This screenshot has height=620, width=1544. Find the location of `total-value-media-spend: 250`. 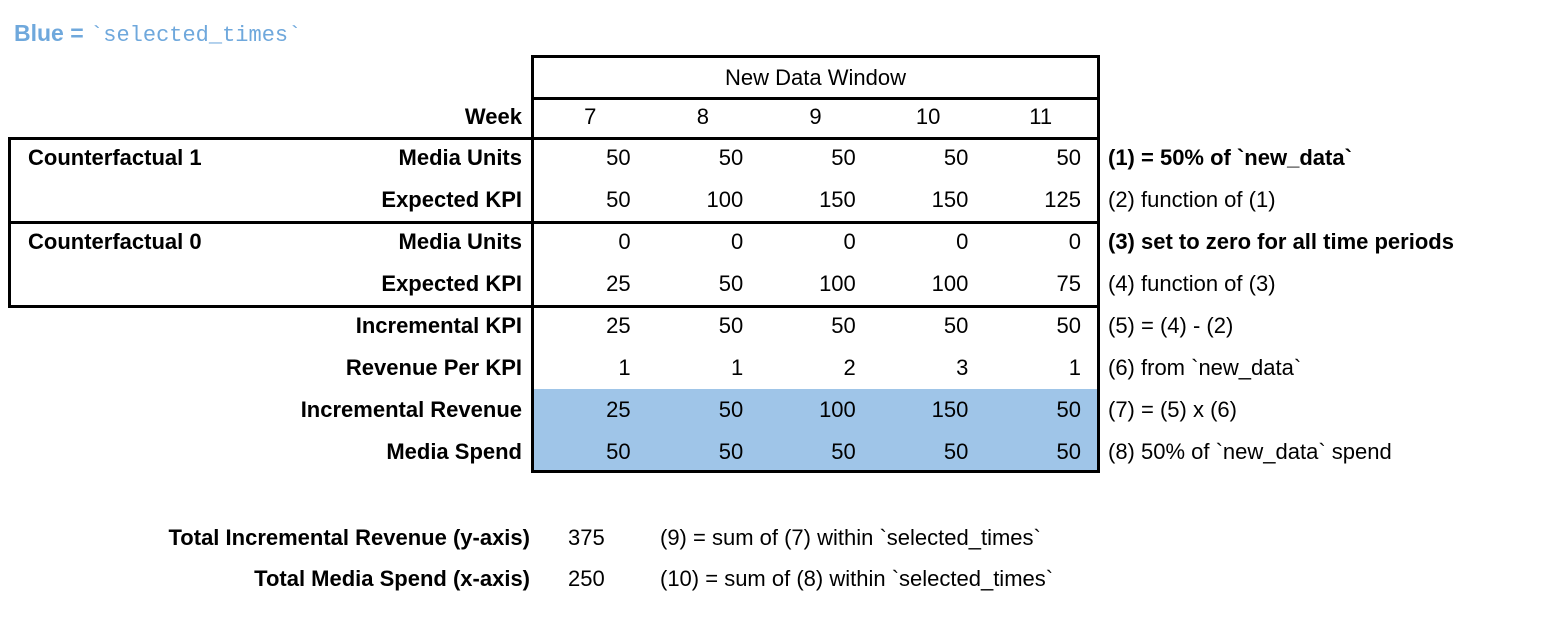

total-value-media-spend: 250 is located at coordinates (586, 578).